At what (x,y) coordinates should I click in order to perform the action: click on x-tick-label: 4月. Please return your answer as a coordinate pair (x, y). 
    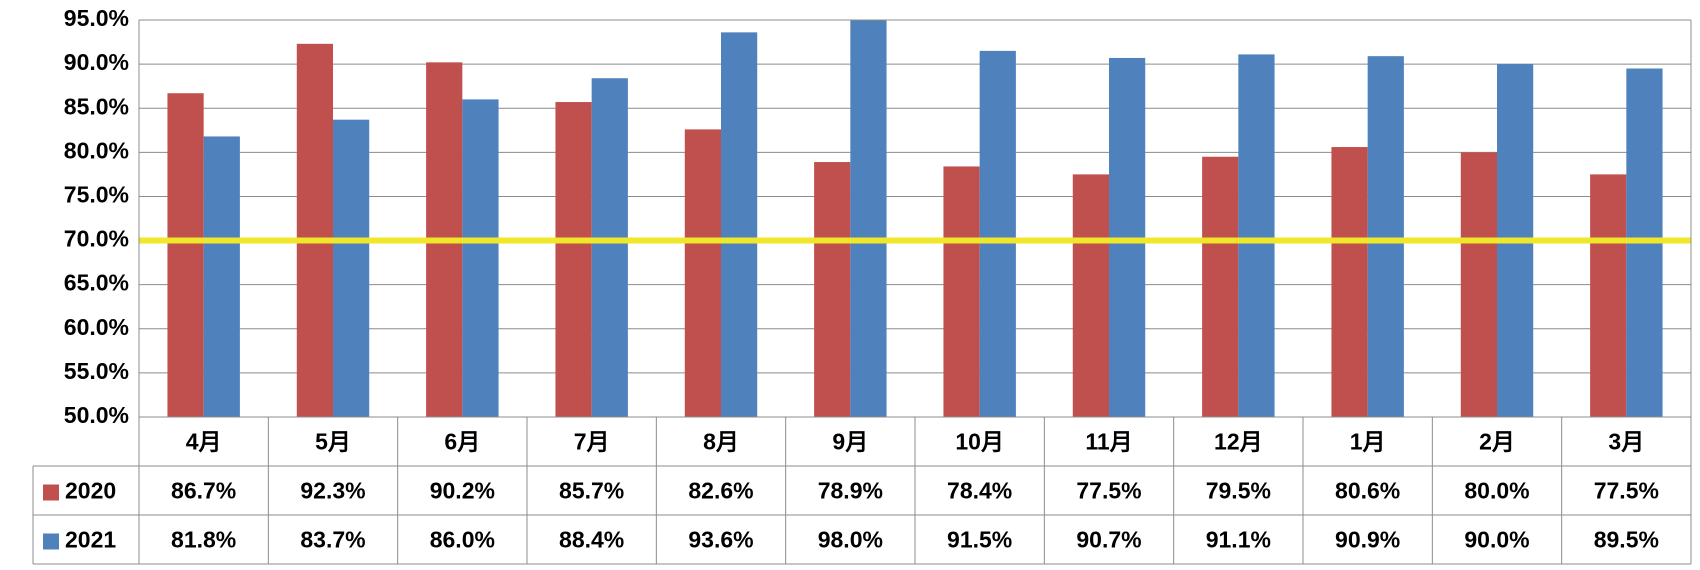
    Looking at the image, I should click on (204, 442).